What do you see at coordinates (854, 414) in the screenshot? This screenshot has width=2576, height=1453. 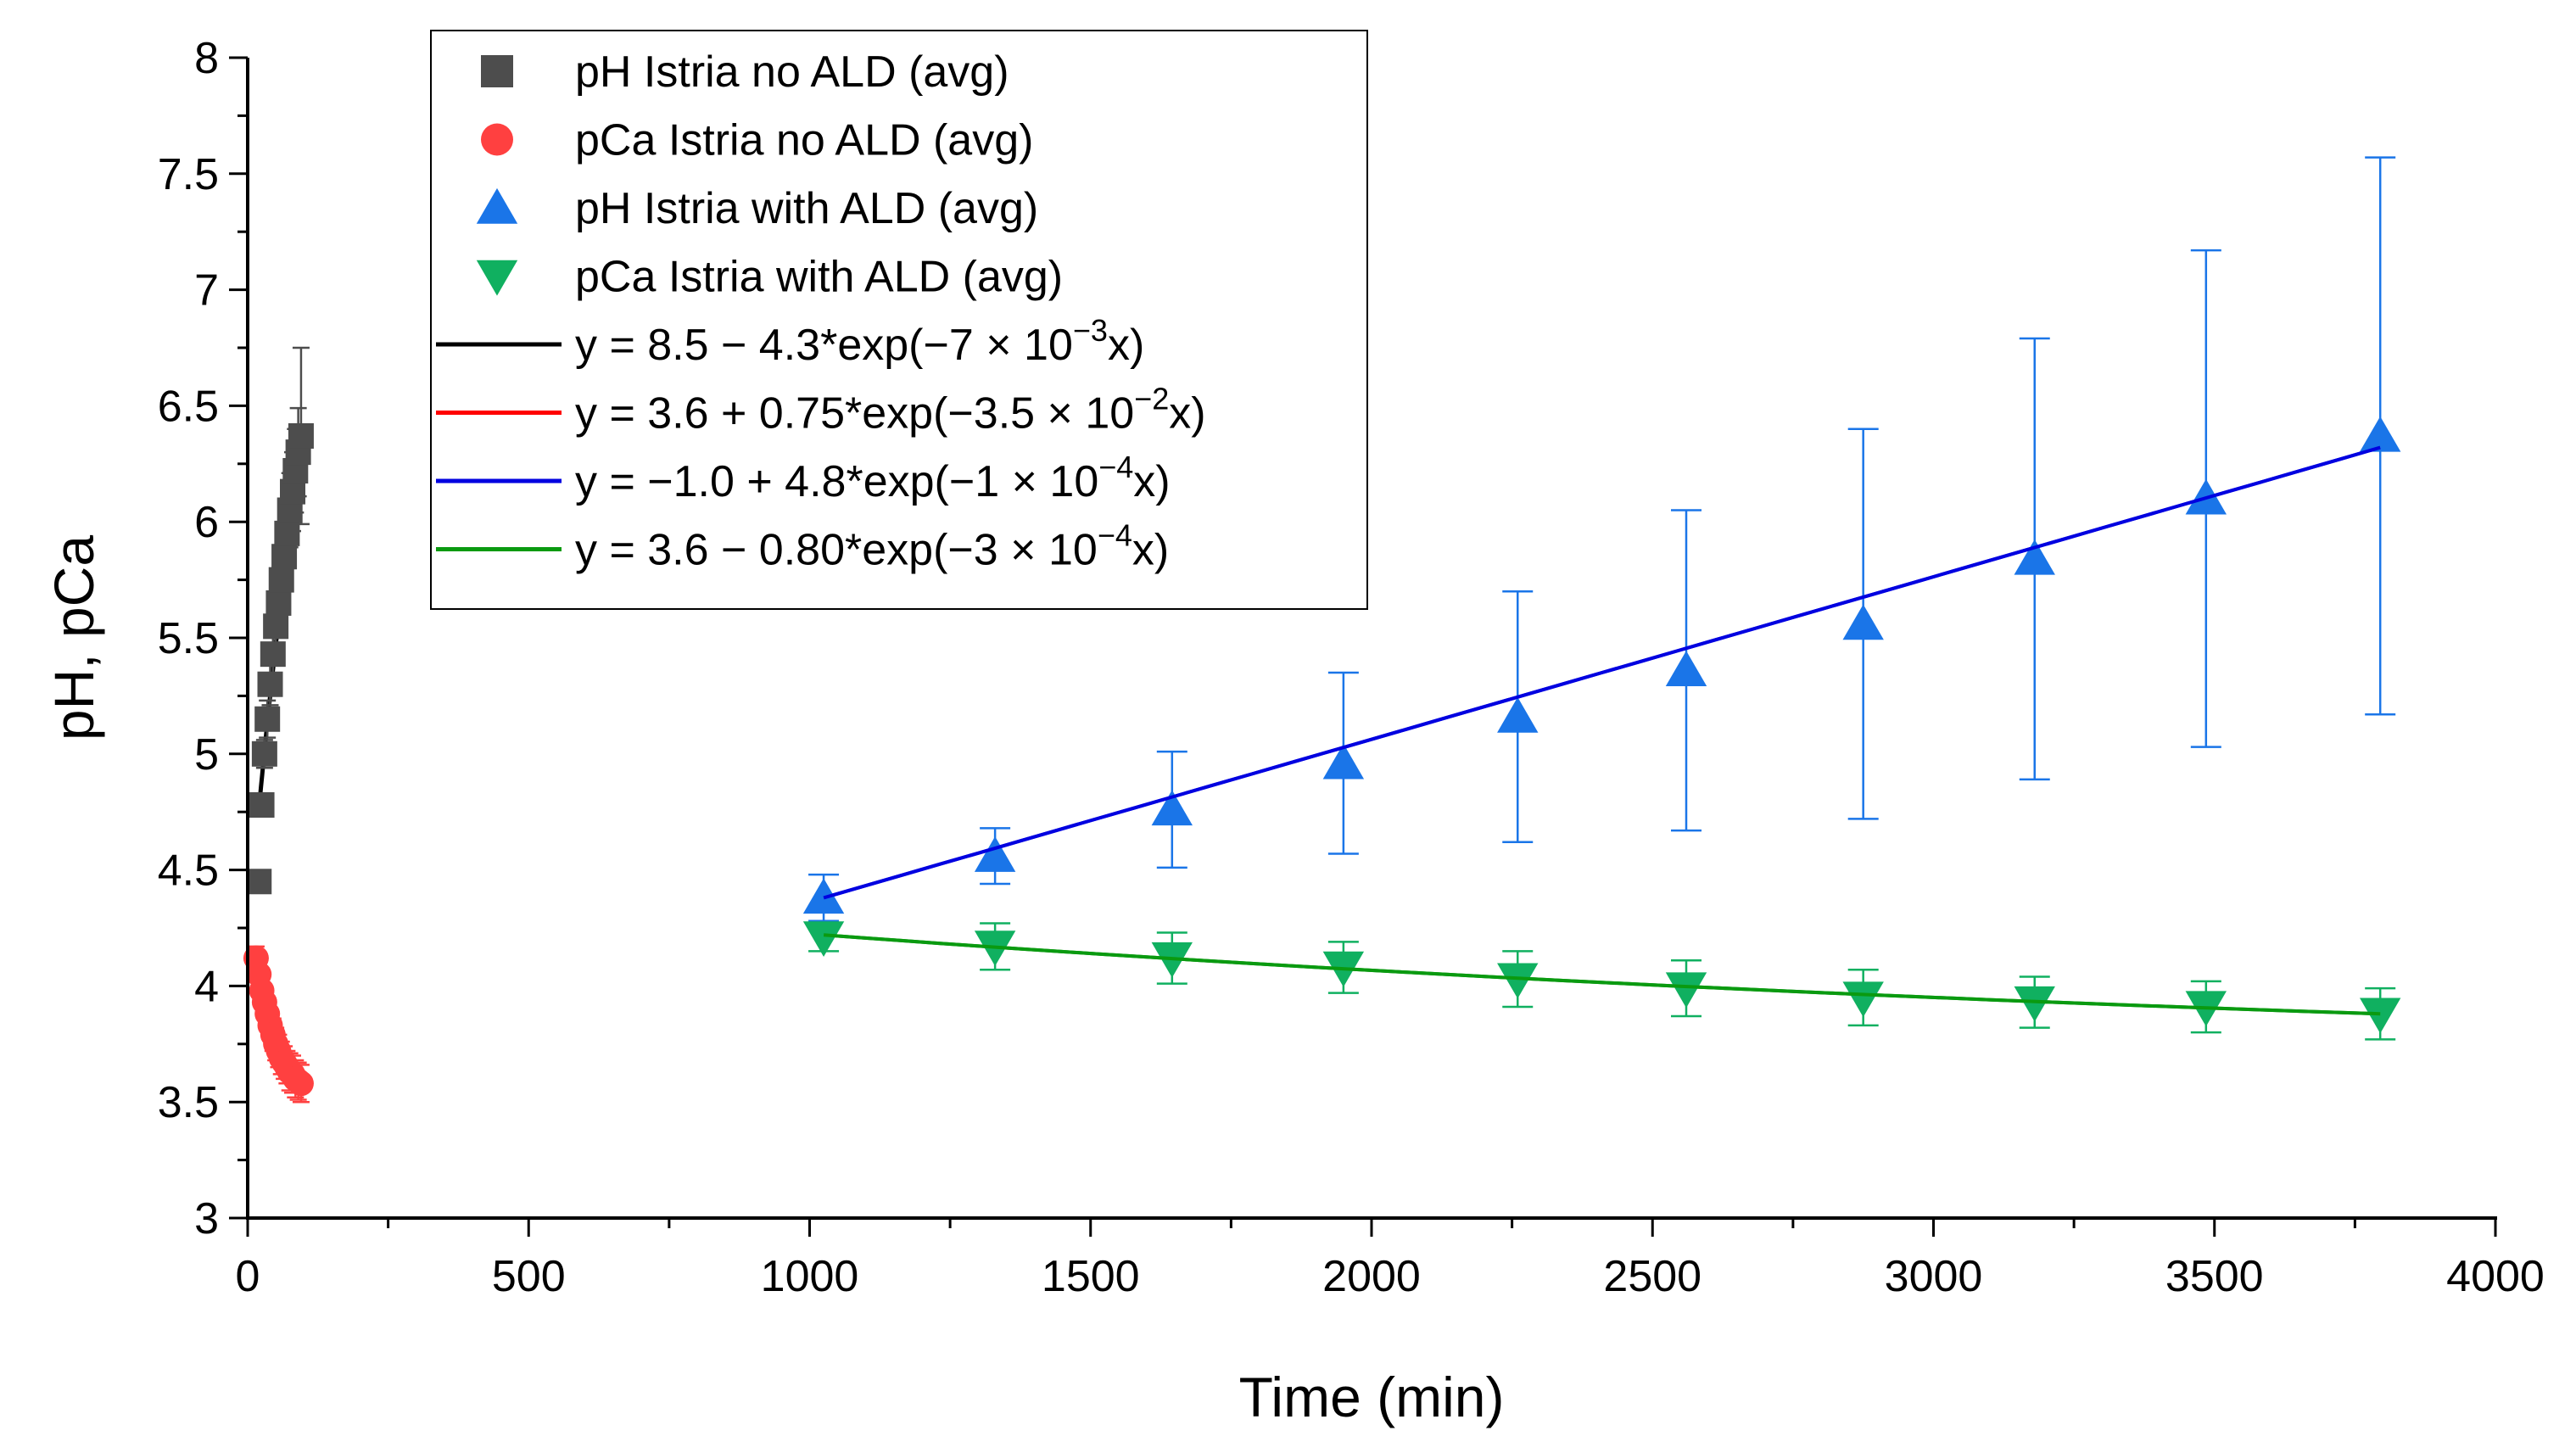 I see `legend-fit-main: y = 3.6 + 0.75*exp(−3.5 × 10` at bounding box center [854, 414].